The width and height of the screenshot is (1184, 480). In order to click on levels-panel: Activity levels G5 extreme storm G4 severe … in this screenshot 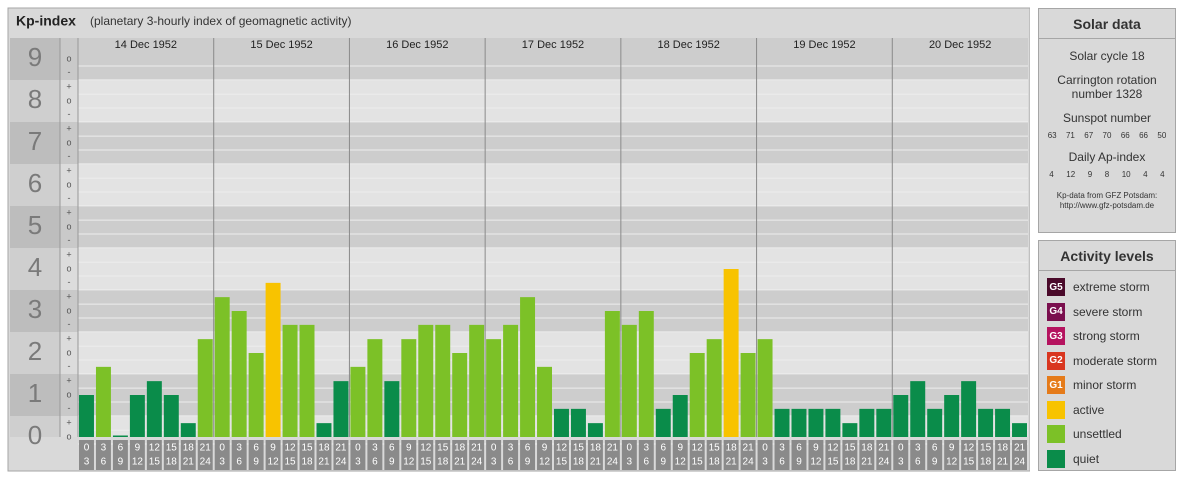, I will do `click(1107, 355)`.